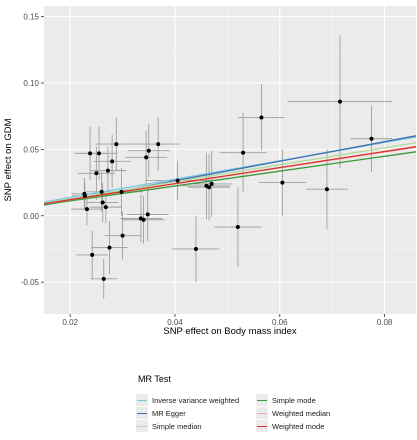  What do you see at coordinates (154, 379) in the screenshot?
I see `legend-title: MR Test` at bounding box center [154, 379].